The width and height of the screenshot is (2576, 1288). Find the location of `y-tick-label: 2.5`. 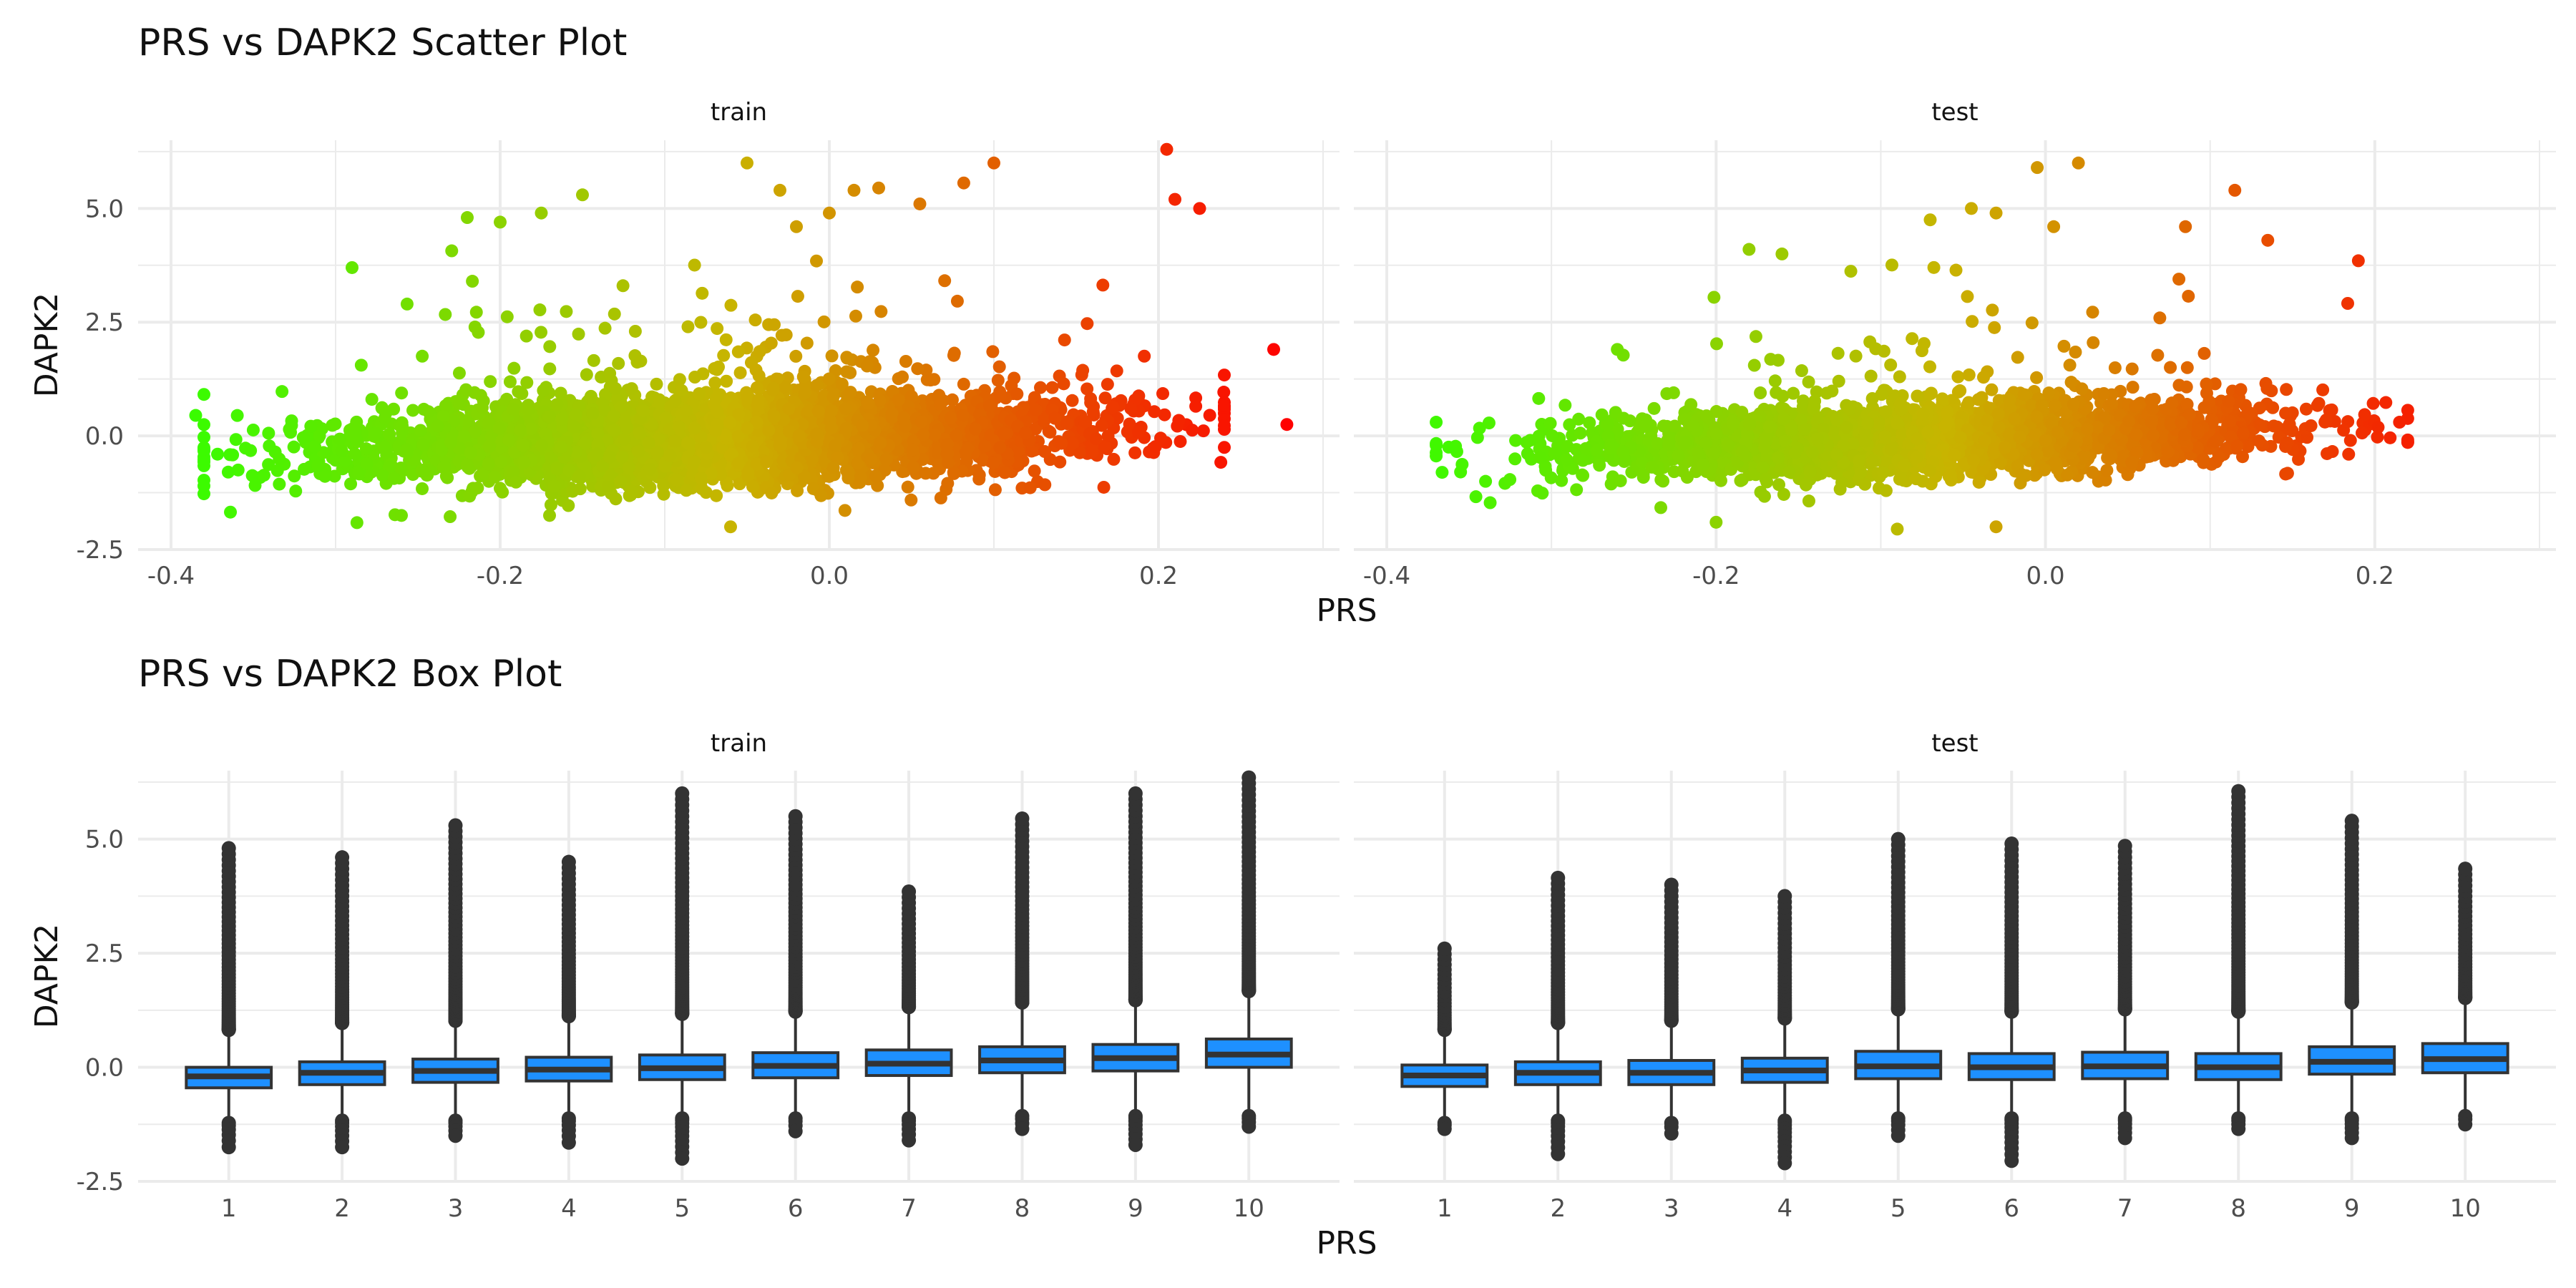

y-tick-label: 2.5 is located at coordinates (104, 322).